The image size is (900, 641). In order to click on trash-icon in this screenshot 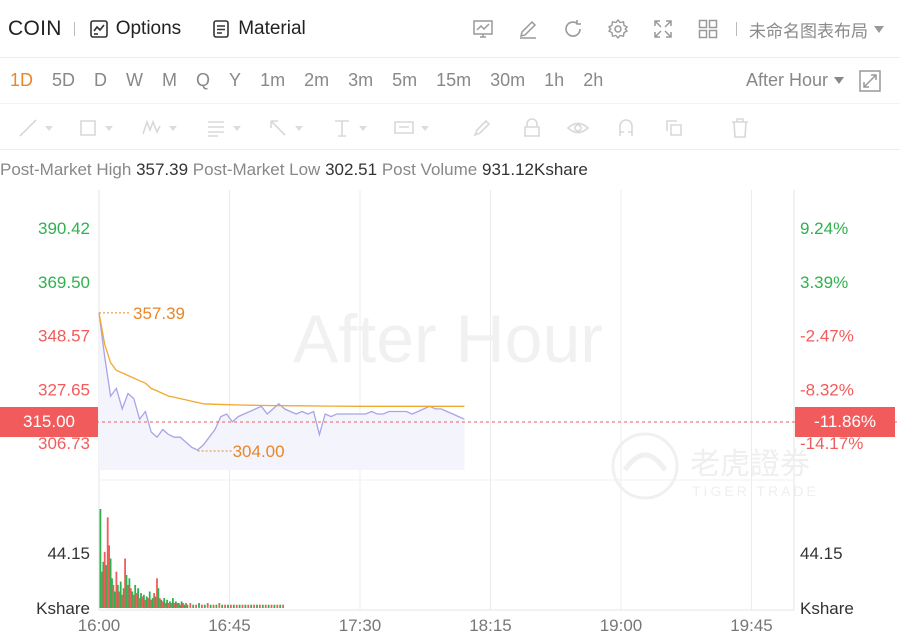, I will do `click(740, 128)`.